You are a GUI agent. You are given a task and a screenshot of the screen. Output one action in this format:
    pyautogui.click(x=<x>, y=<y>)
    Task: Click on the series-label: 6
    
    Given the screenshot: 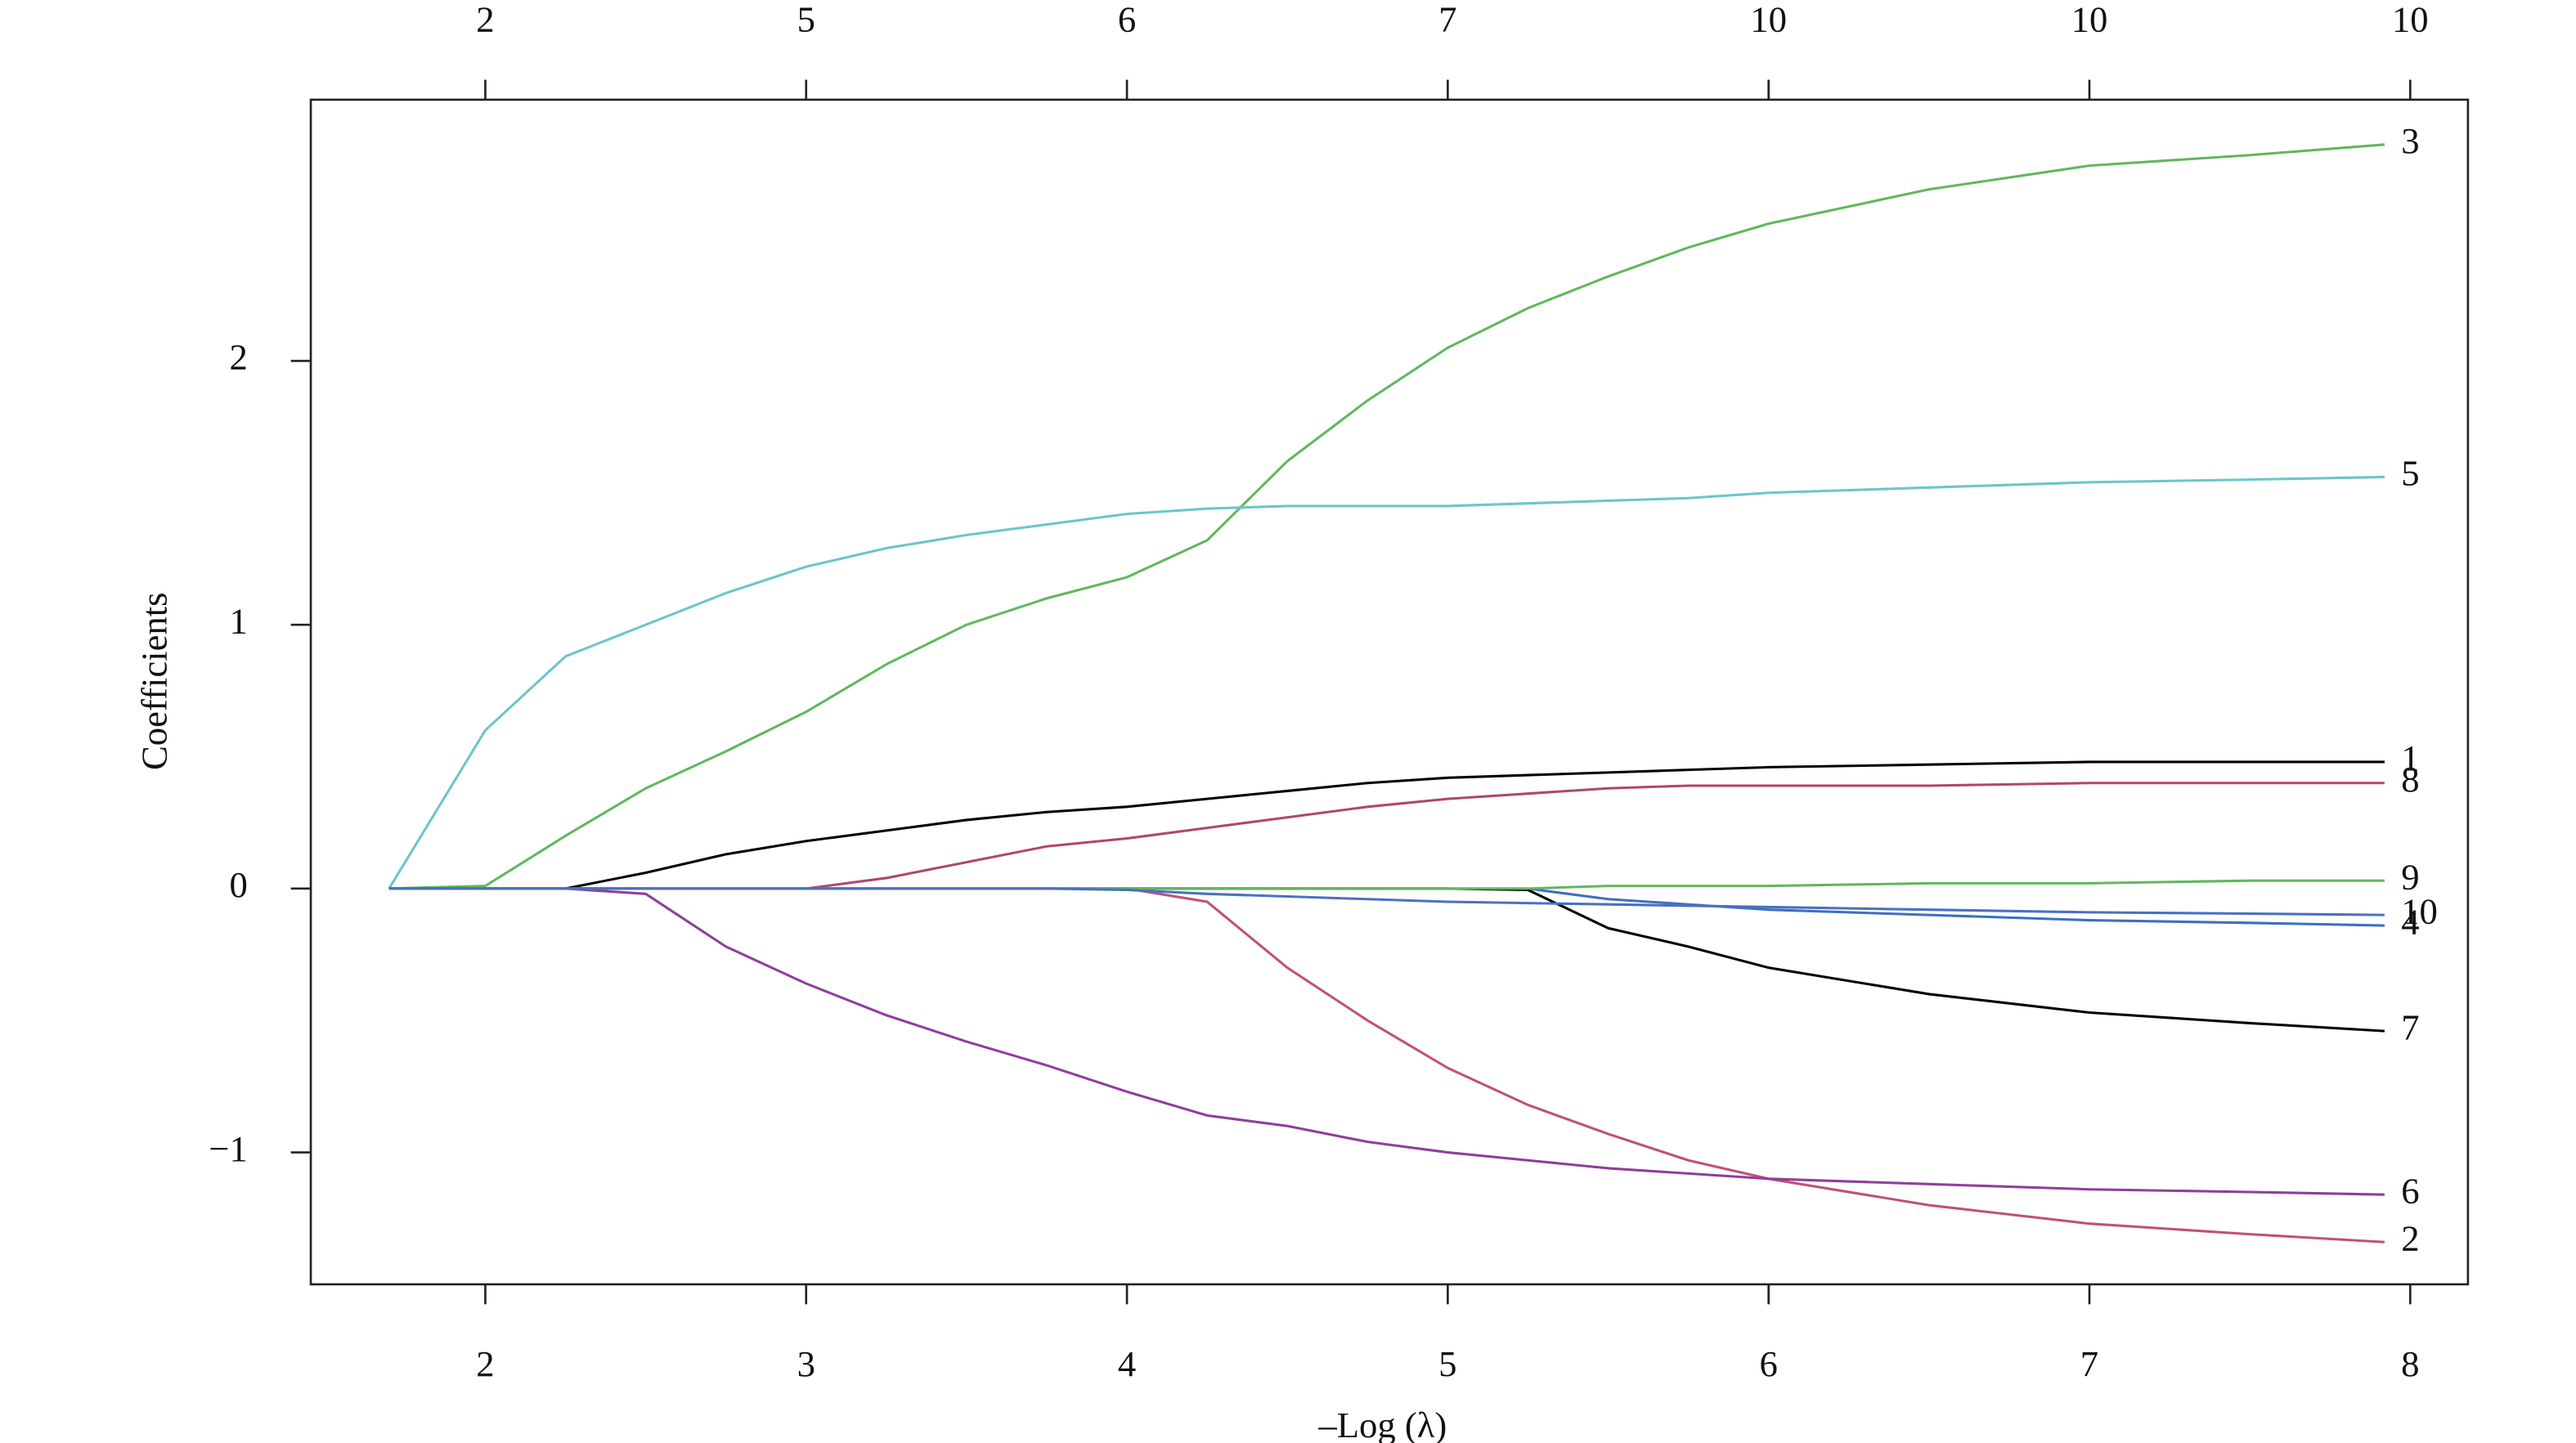 What is the action you would take?
    pyautogui.click(x=2410, y=1190)
    